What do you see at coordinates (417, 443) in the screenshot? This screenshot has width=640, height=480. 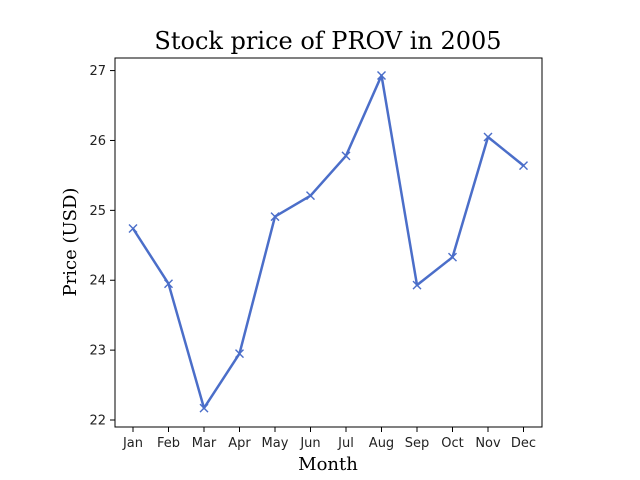 I see `x-tick-label: Sep` at bounding box center [417, 443].